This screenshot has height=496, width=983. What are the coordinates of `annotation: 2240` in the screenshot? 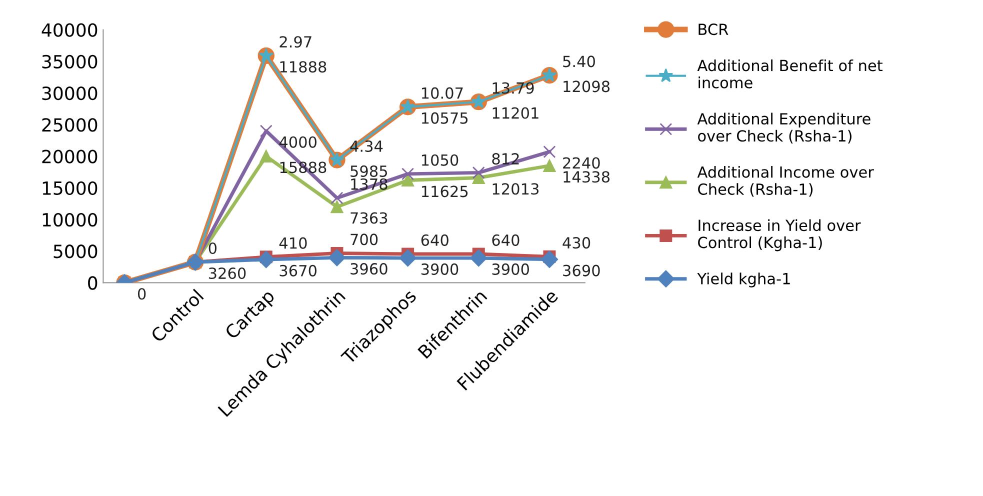 It's located at (581, 163).